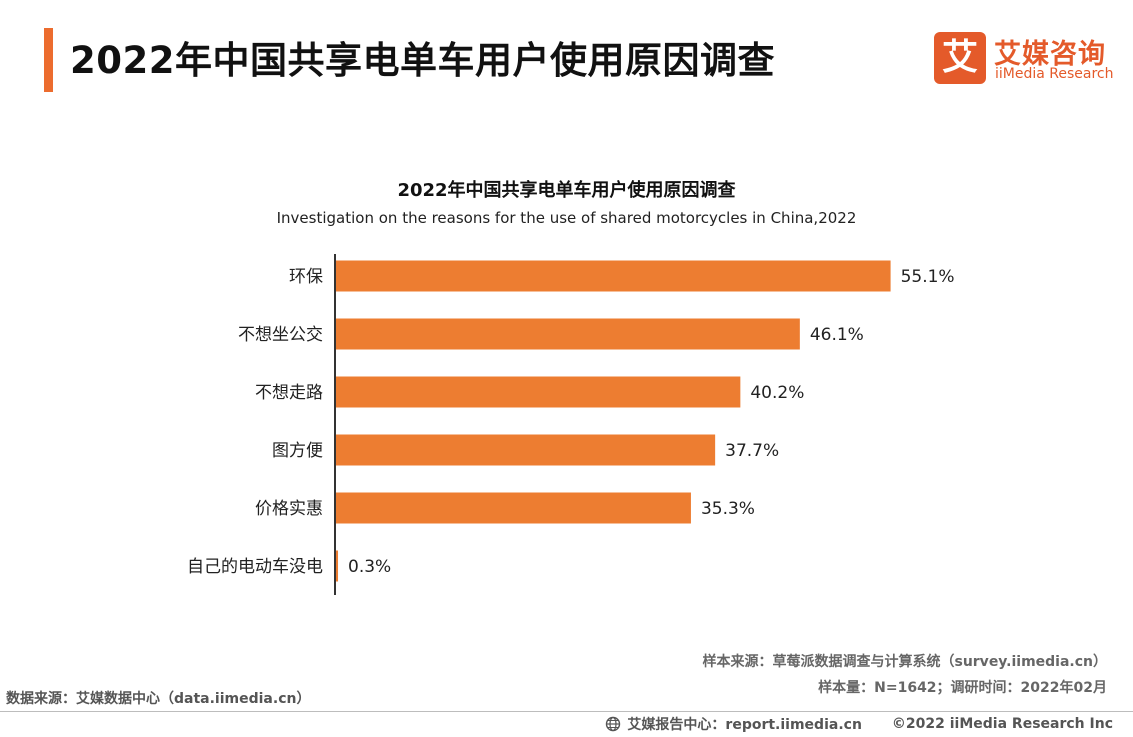  Describe the element at coordinates (158, 699) in the screenshot. I see `data-source: 数据来源：艾媒数据中心（data.iimedia.cn）` at that location.